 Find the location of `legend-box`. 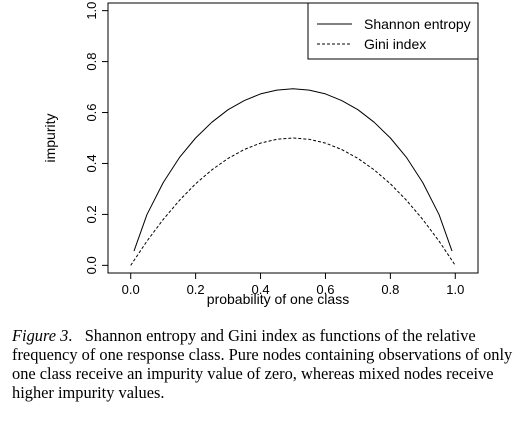

legend-box is located at coordinates (393, 31).